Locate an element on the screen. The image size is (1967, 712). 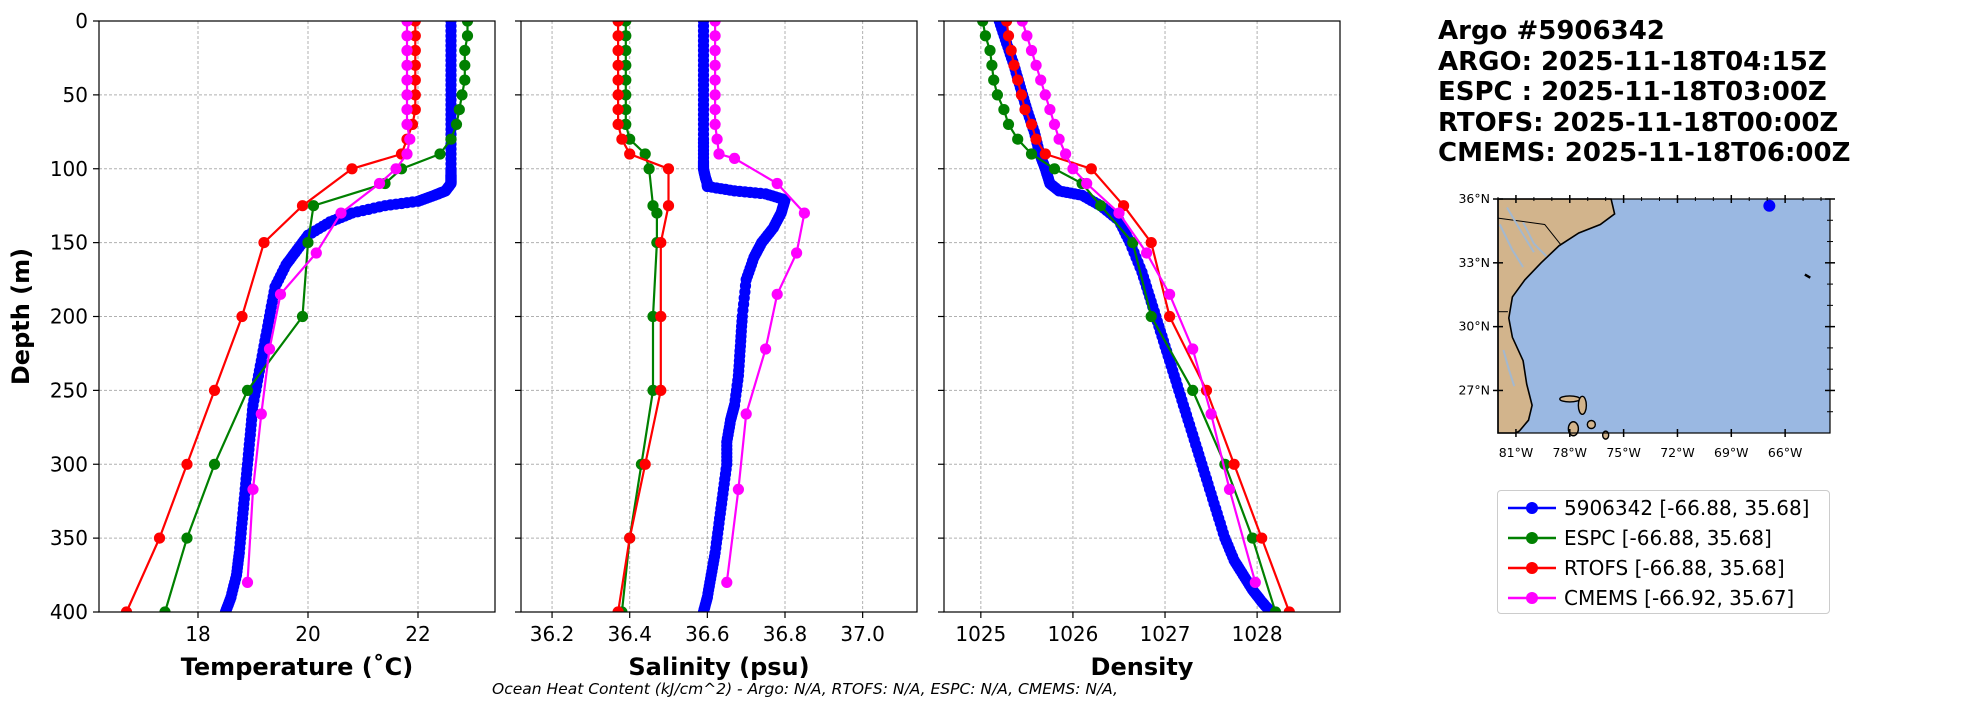
legend-label-rtofs: RTOFS [-66.88, 35.68] is located at coordinates (1674, 568).